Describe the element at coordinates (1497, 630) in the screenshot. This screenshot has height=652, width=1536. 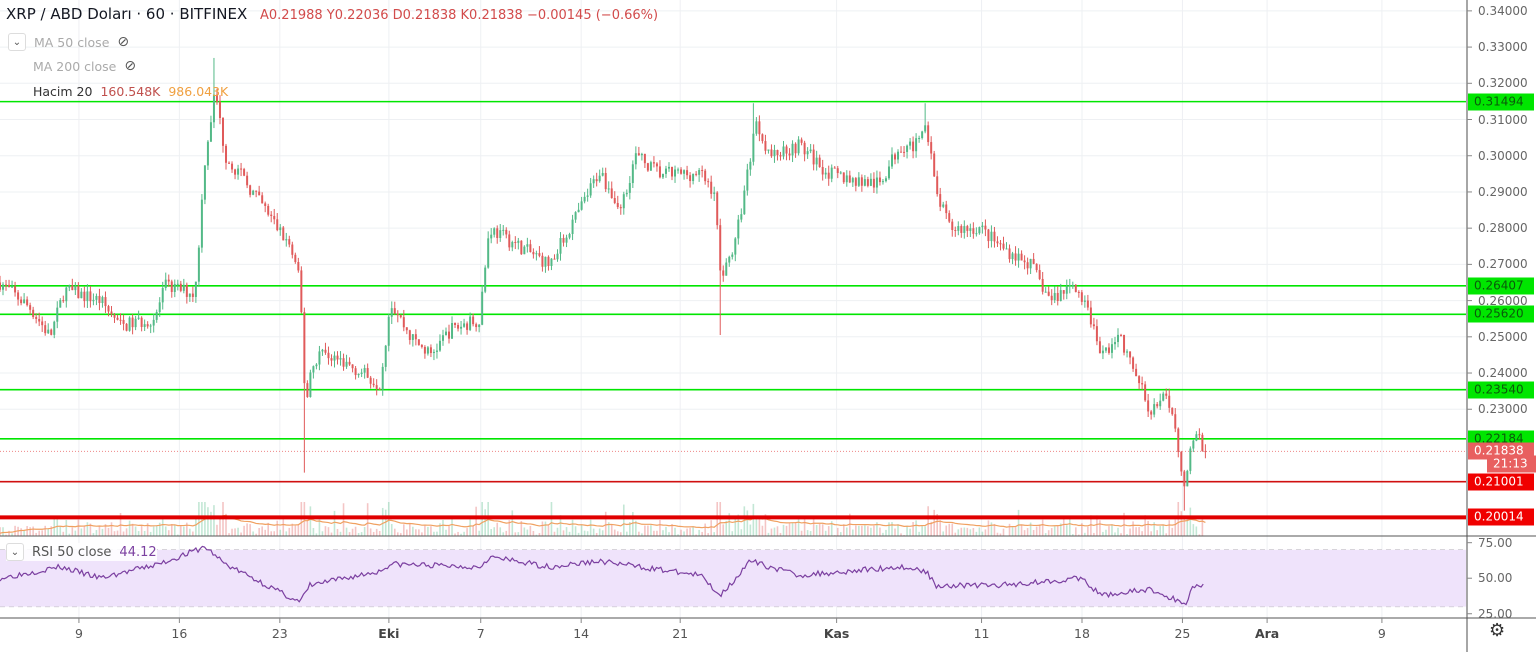
I see `settings-gear-icon: ⚙` at that location.